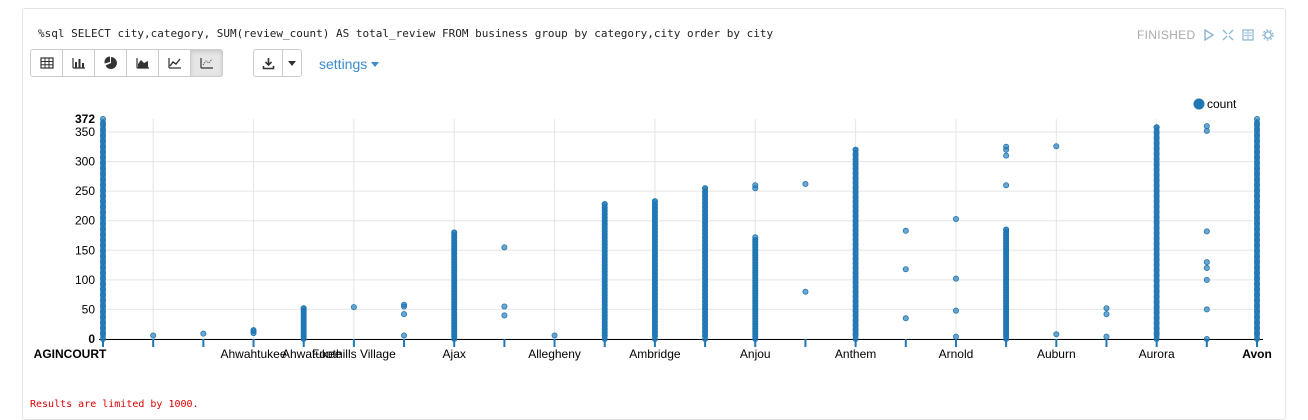 The width and height of the screenshot is (1308, 420). Describe the element at coordinates (268, 63) in the screenshot. I see `download-icon` at that location.